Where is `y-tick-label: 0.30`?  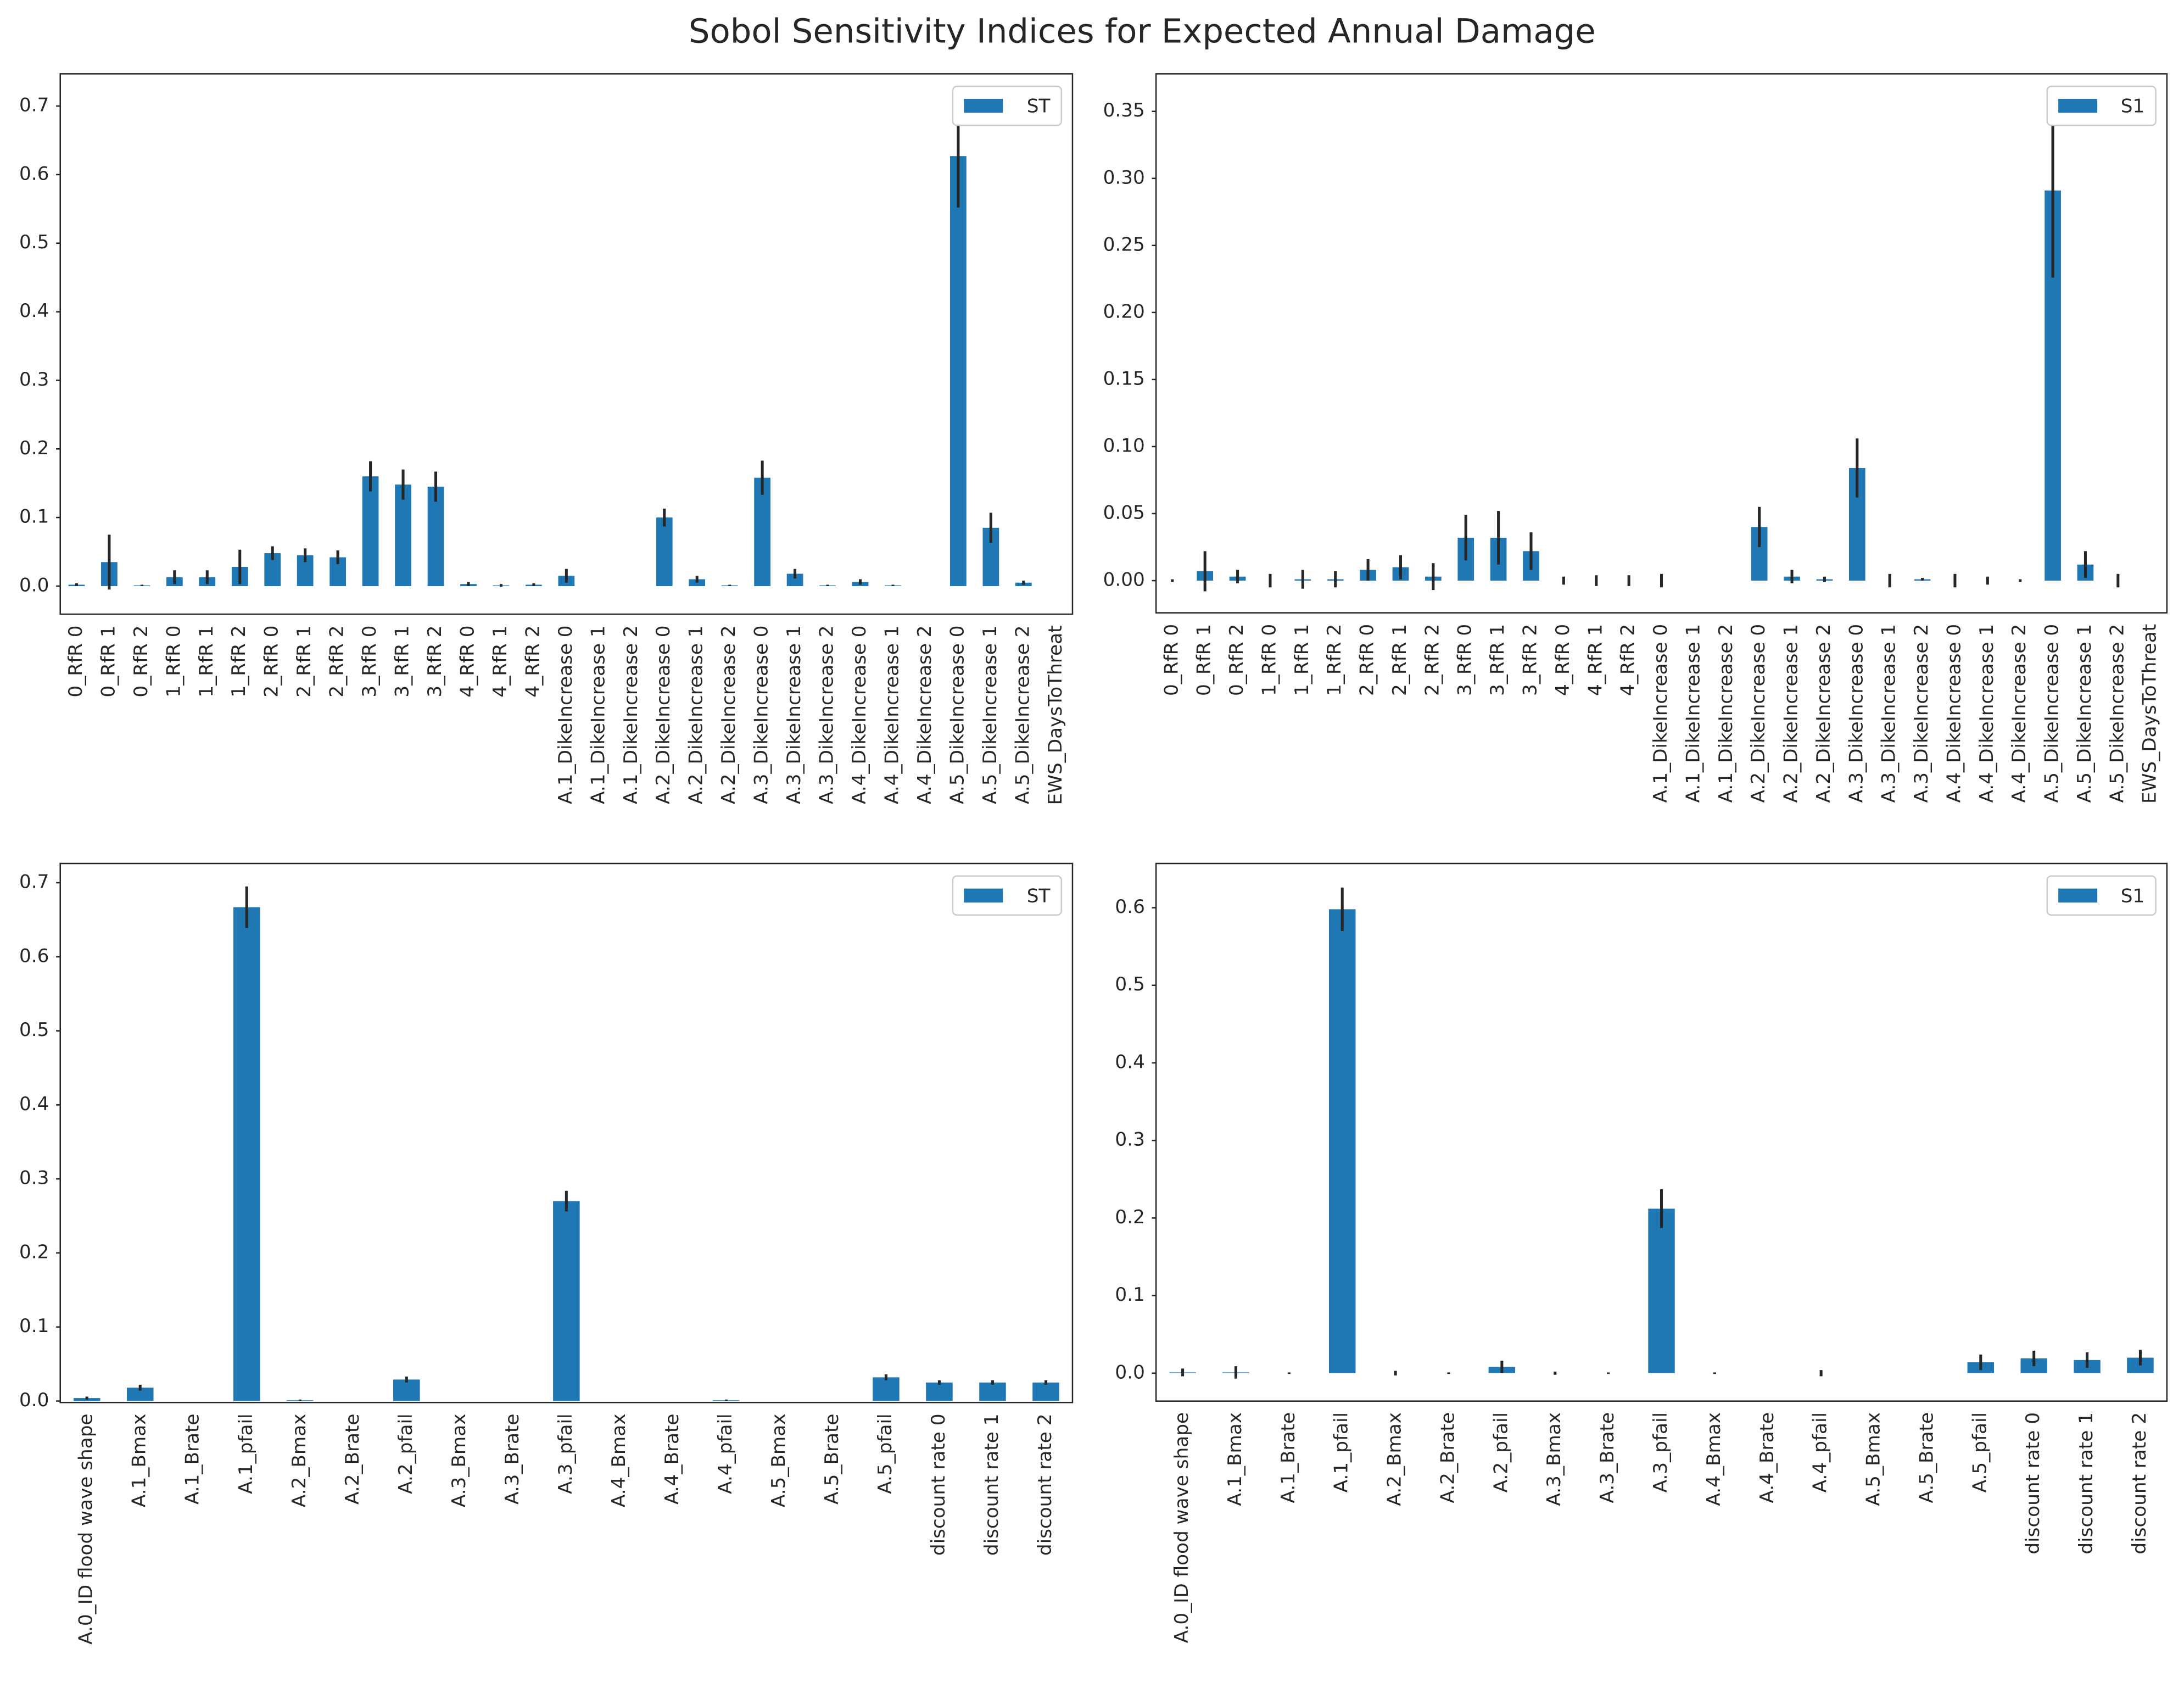
y-tick-label: 0.30 is located at coordinates (1124, 177).